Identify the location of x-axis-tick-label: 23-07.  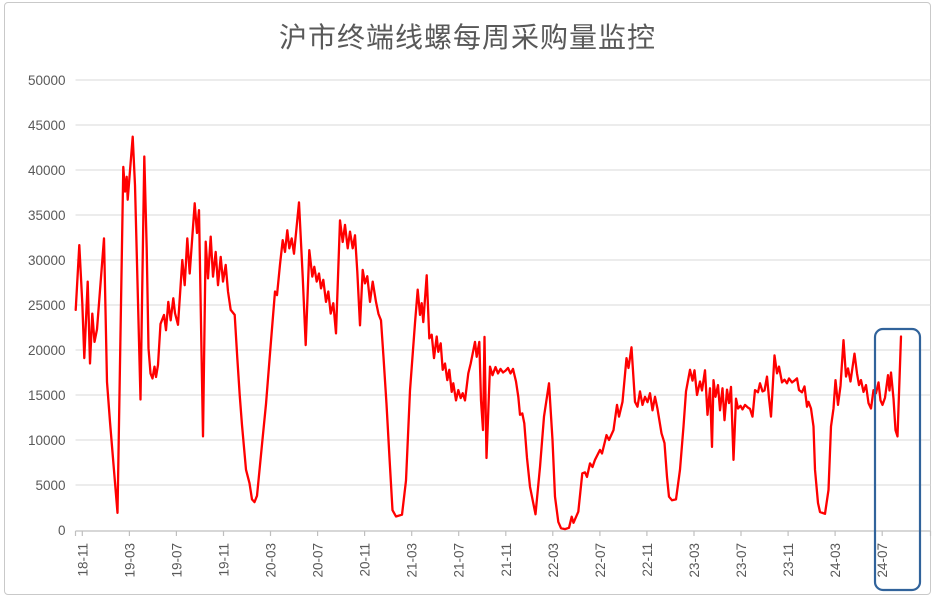
(741, 560).